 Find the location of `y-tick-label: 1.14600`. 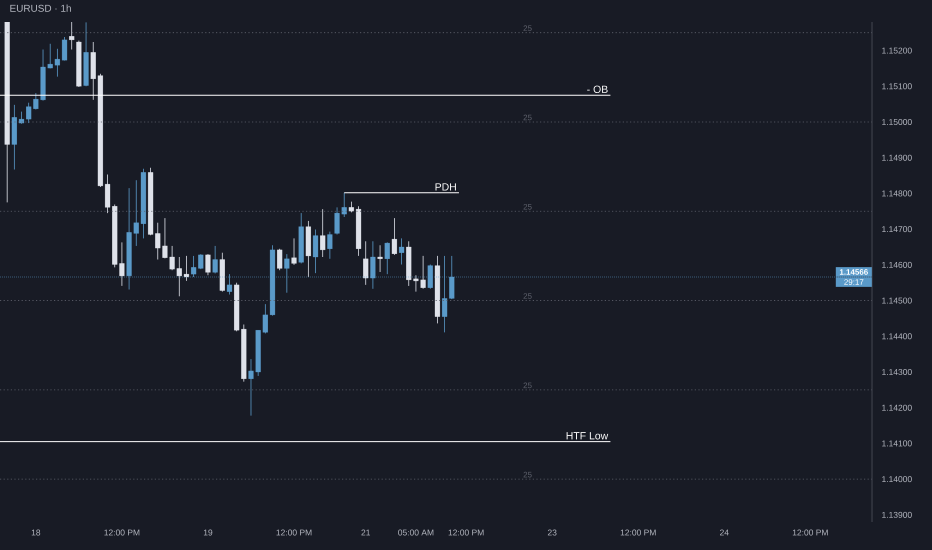

y-tick-label: 1.14600 is located at coordinates (897, 265).